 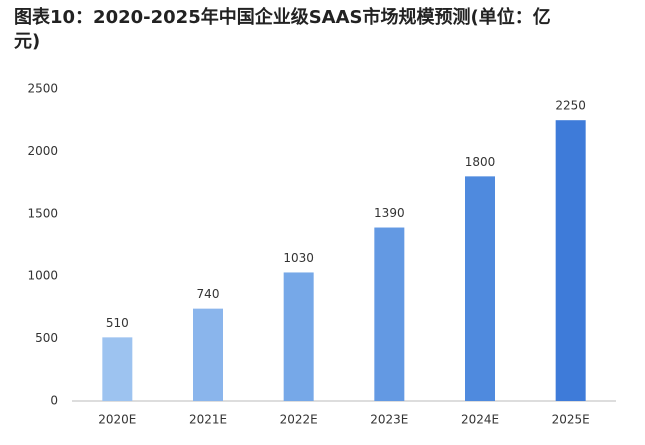 I want to click on y-tick-label: 500, so click(x=46, y=338).